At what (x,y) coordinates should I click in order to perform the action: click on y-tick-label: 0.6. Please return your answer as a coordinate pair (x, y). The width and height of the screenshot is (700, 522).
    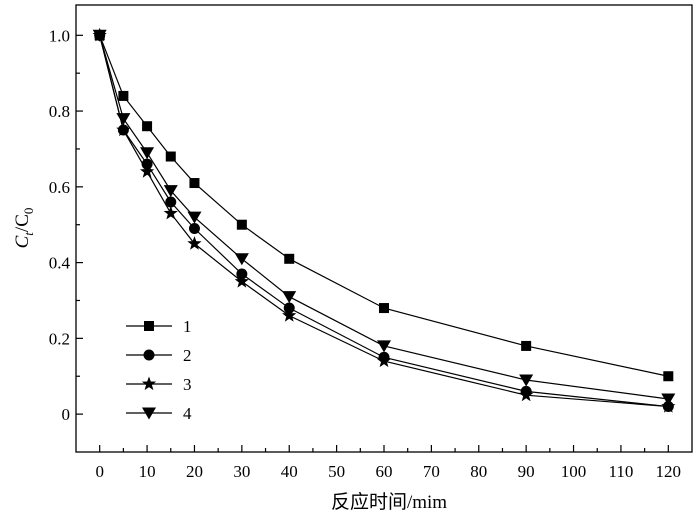
    Looking at the image, I should click on (59, 187).